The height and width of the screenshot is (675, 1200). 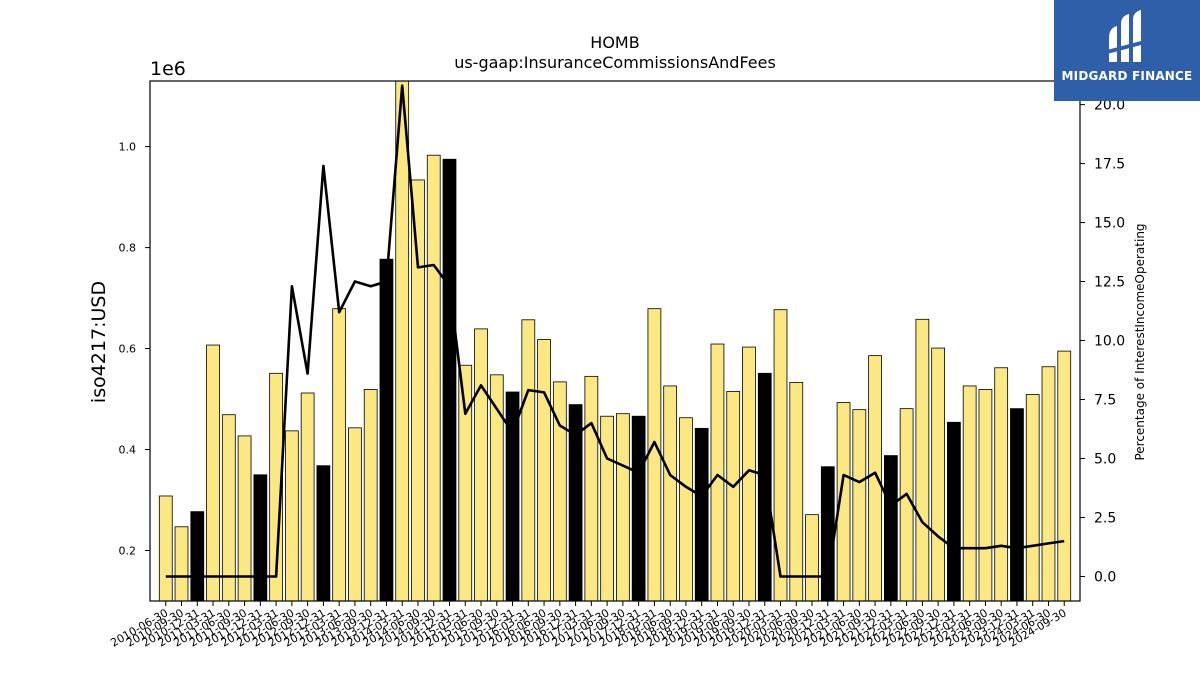 What do you see at coordinates (1105, 518) in the screenshot?
I see `y2-tick-label: 2.5` at bounding box center [1105, 518].